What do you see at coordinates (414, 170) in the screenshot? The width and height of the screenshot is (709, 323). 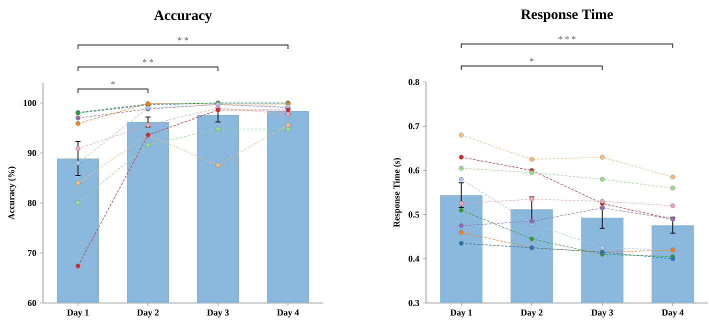 I see `y-tick-label: 0.6` at bounding box center [414, 170].